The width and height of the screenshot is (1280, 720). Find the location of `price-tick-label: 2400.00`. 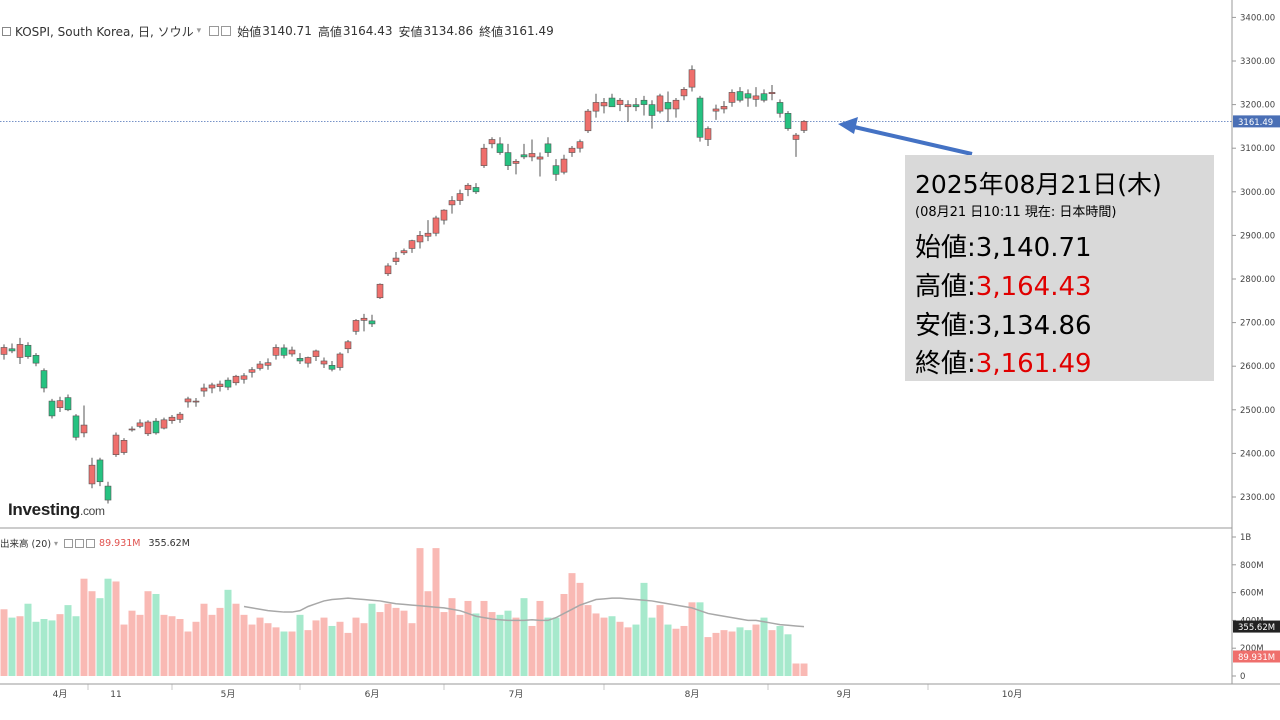

price-tick-label: 2400.00 is located at coordinates (1257, 454).